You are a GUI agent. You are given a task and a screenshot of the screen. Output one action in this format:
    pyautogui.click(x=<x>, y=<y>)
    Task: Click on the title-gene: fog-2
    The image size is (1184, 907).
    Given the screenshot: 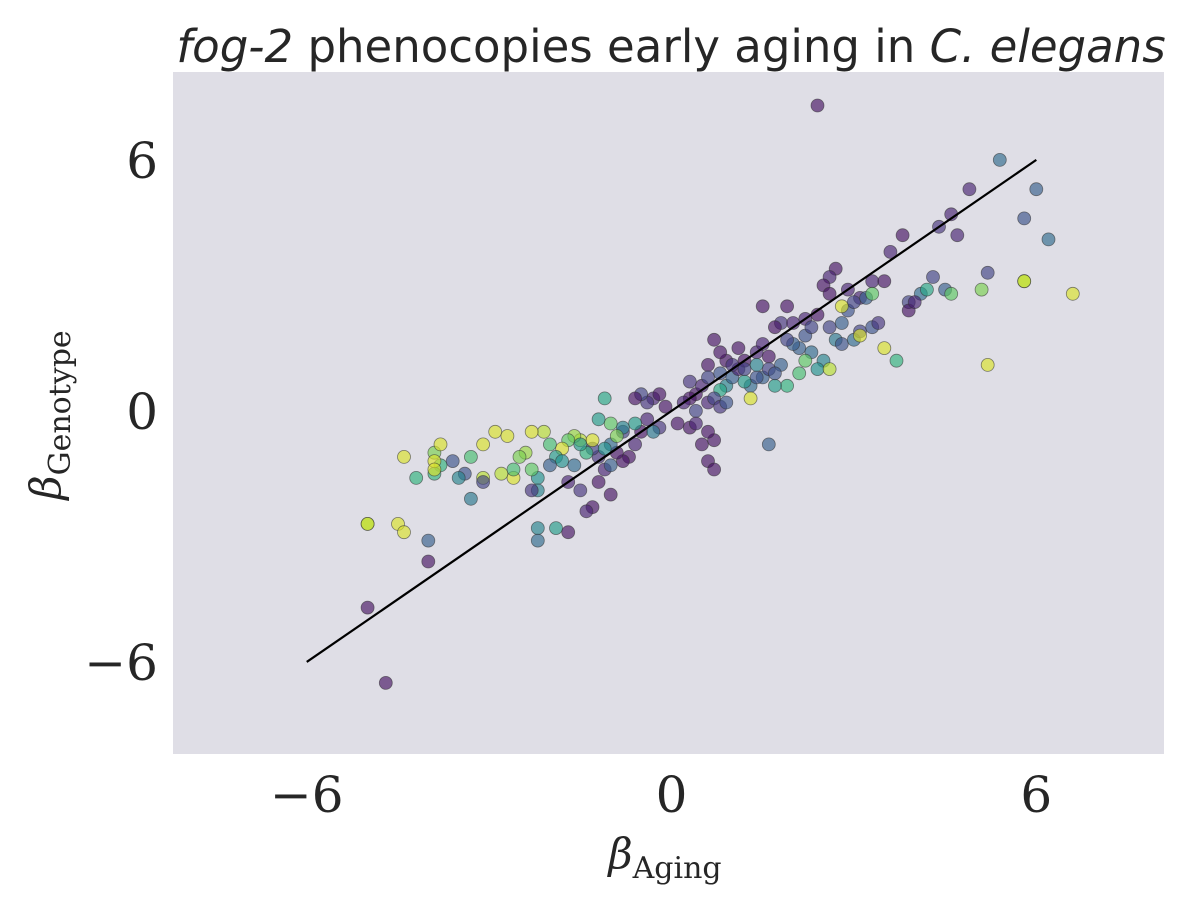 What is the action you would take?
    pyautogui.click(x=234, y=46)
    